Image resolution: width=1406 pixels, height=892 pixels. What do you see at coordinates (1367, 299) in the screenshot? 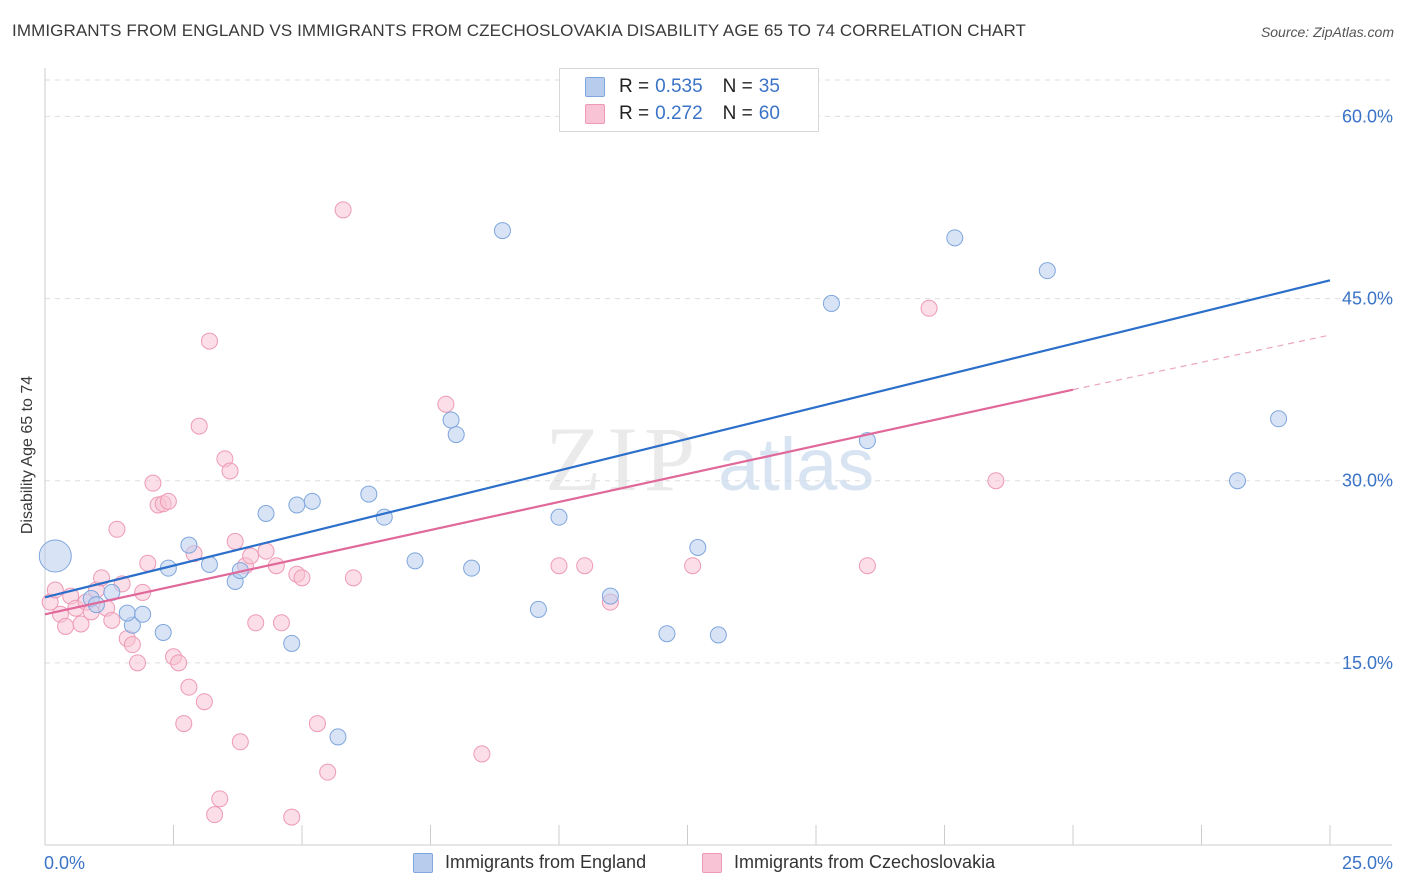
I see `y-tick-label: 45.0%` at bounding box center [1367, 299].